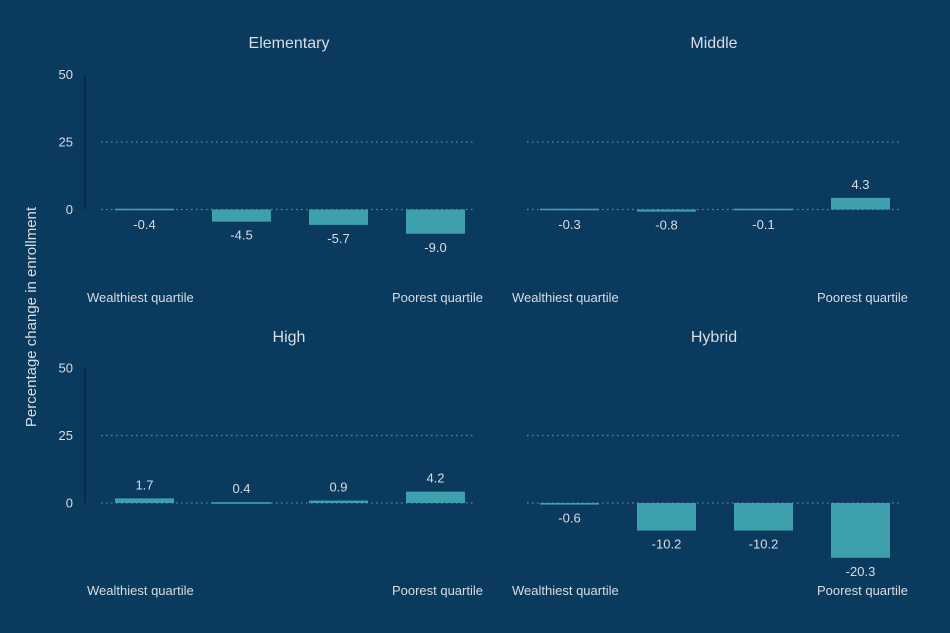  I want to click on value-label: -5.7, so click(338, 238).